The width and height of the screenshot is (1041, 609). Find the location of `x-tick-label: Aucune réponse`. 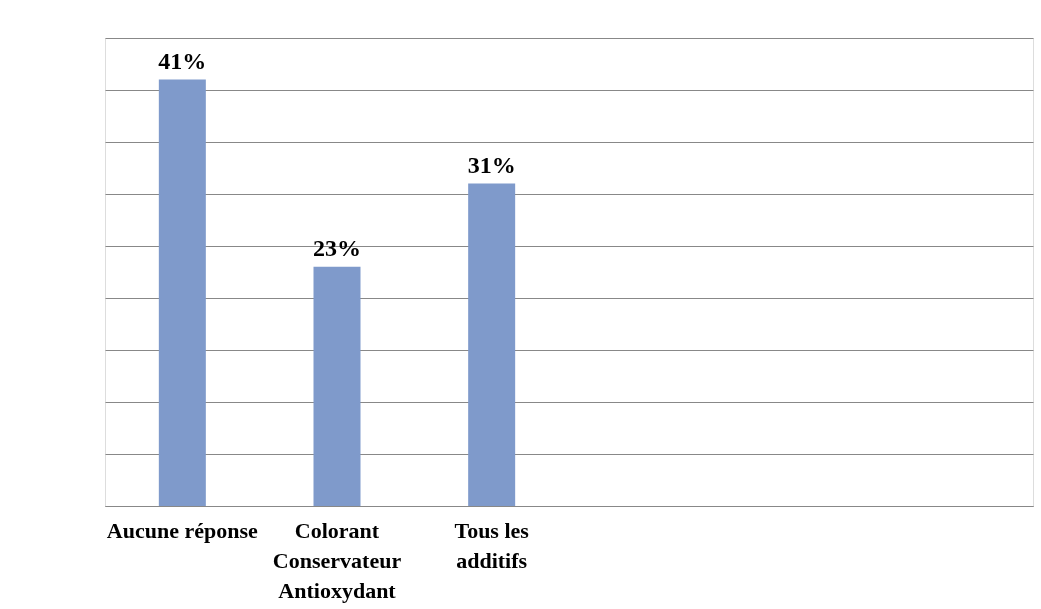

x-tick-label: Aucune réponse is located at coordinates (182, 530).